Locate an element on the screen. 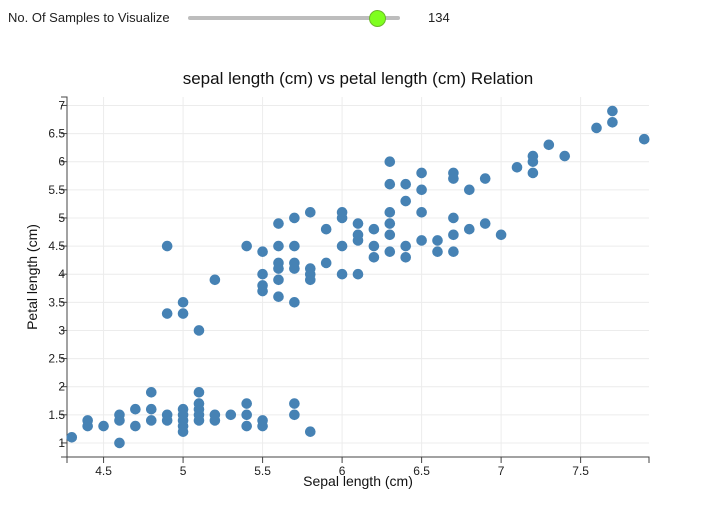 The width and height of the screenshot is (705, 529). x-tick-label: 6.5 is located at coordinates (421, 471).